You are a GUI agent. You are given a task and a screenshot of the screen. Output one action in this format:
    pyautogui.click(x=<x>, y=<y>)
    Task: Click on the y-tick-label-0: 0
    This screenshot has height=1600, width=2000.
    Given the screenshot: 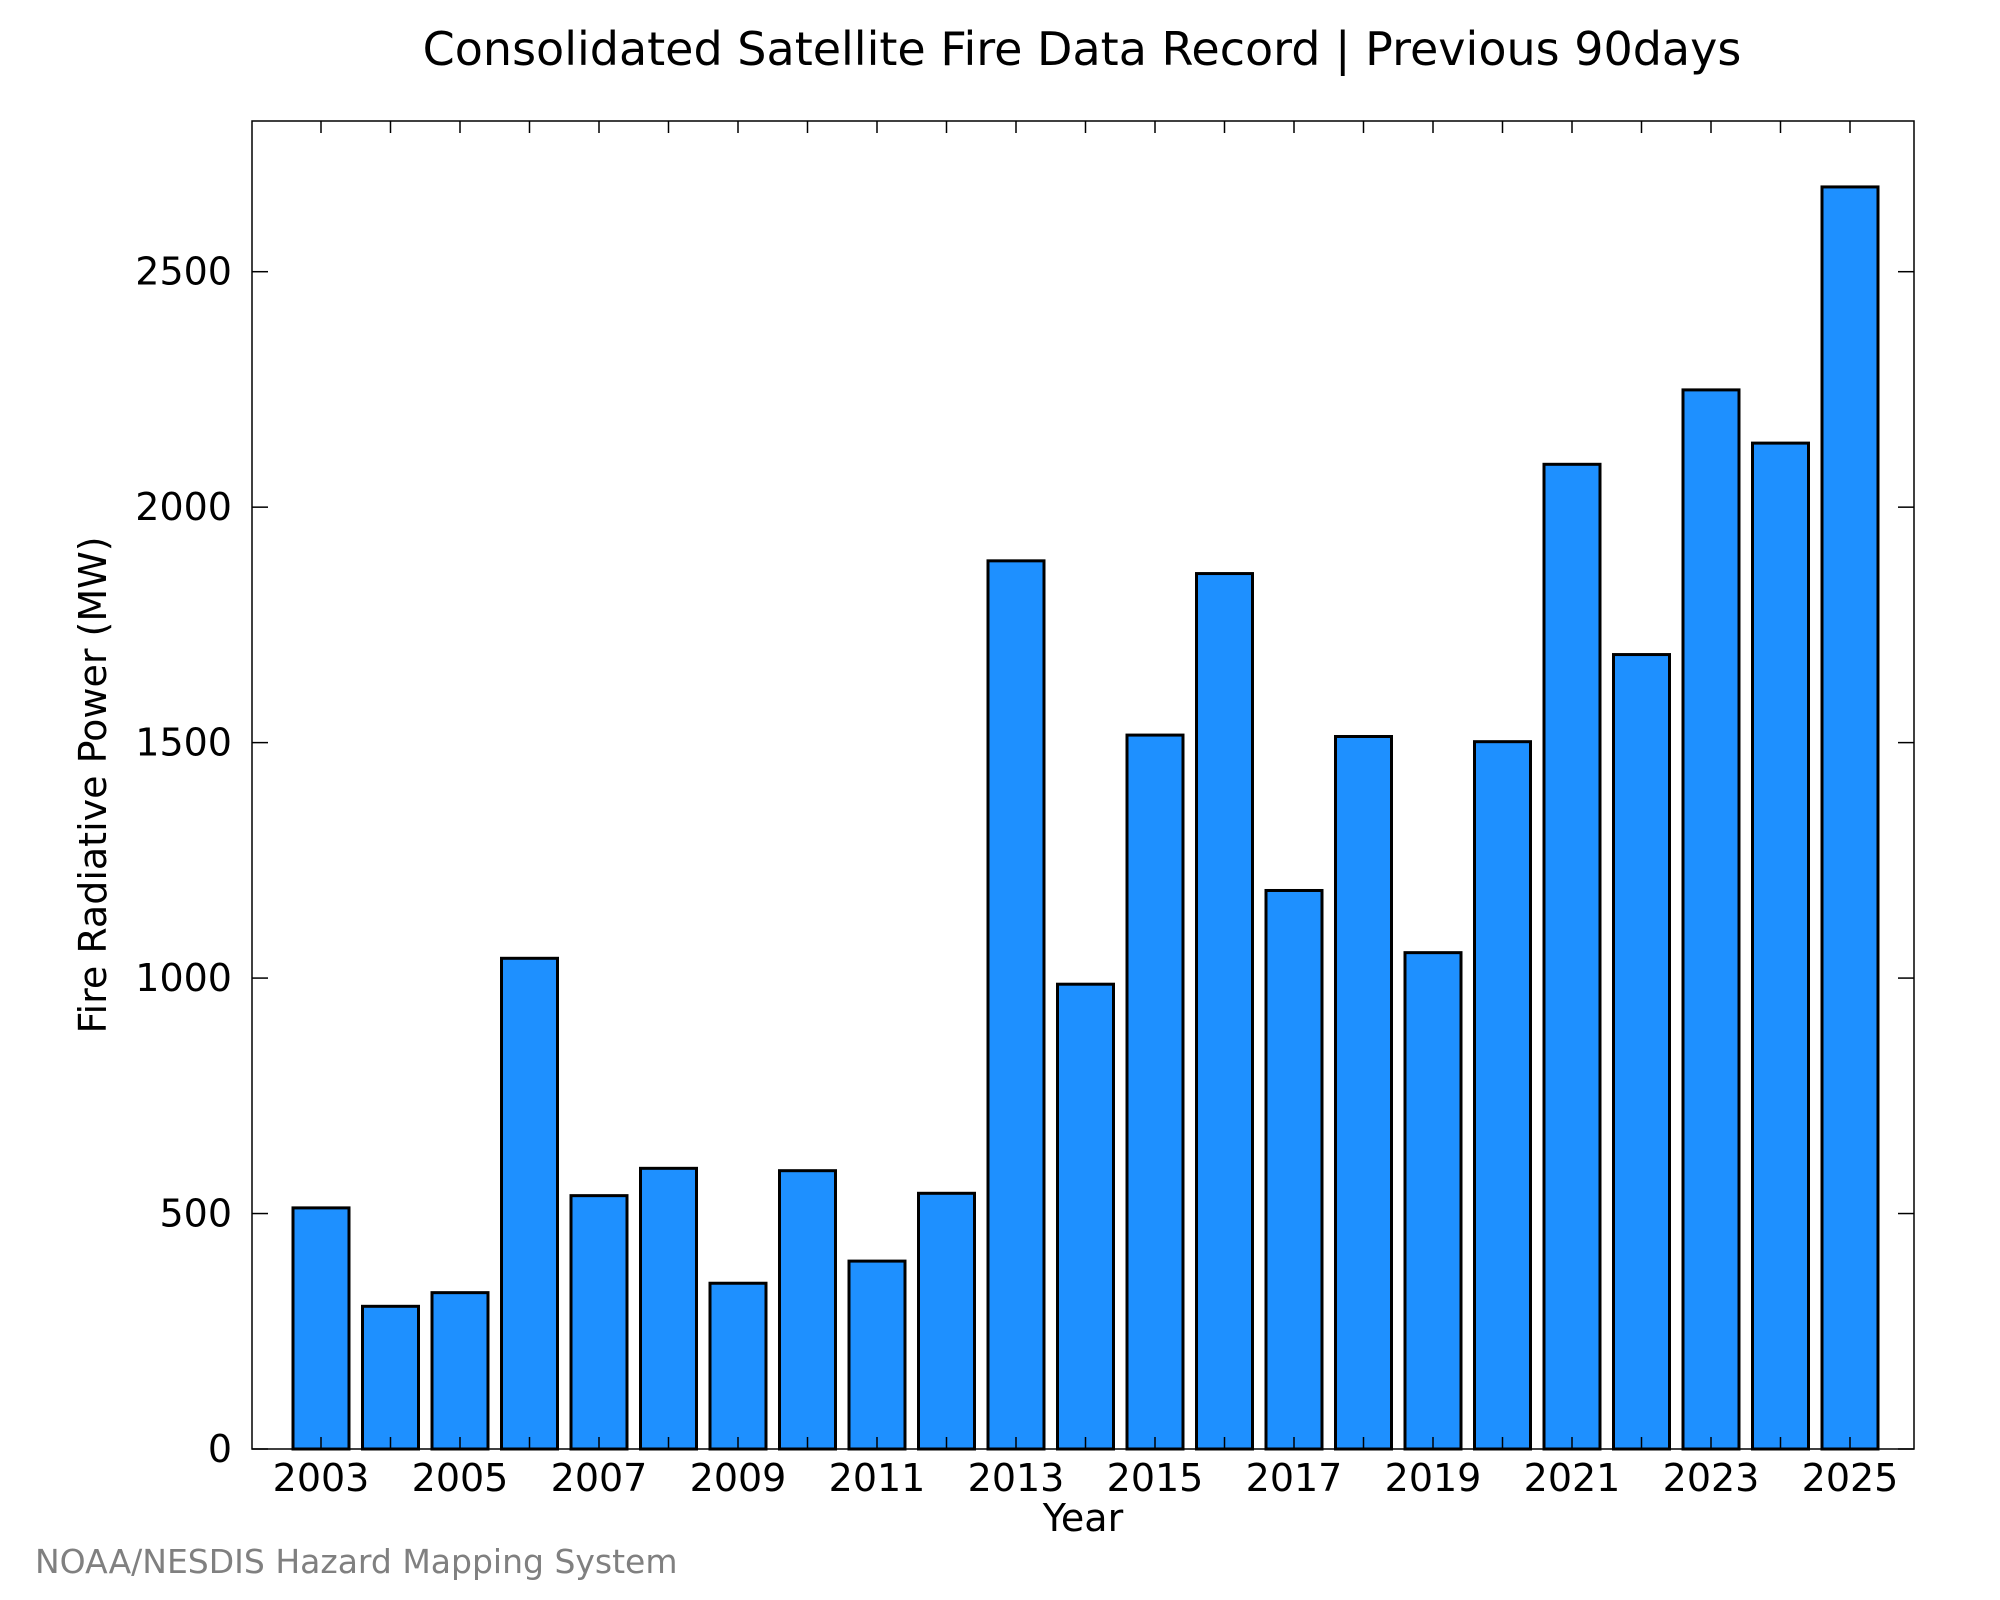 What is the action you would take?
    pyautogui.click(x=220, y=1449)
    